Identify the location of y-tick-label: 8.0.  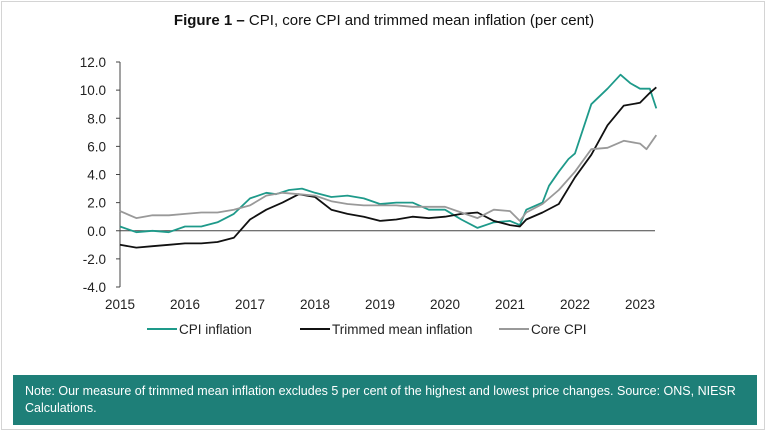
(96, 118).